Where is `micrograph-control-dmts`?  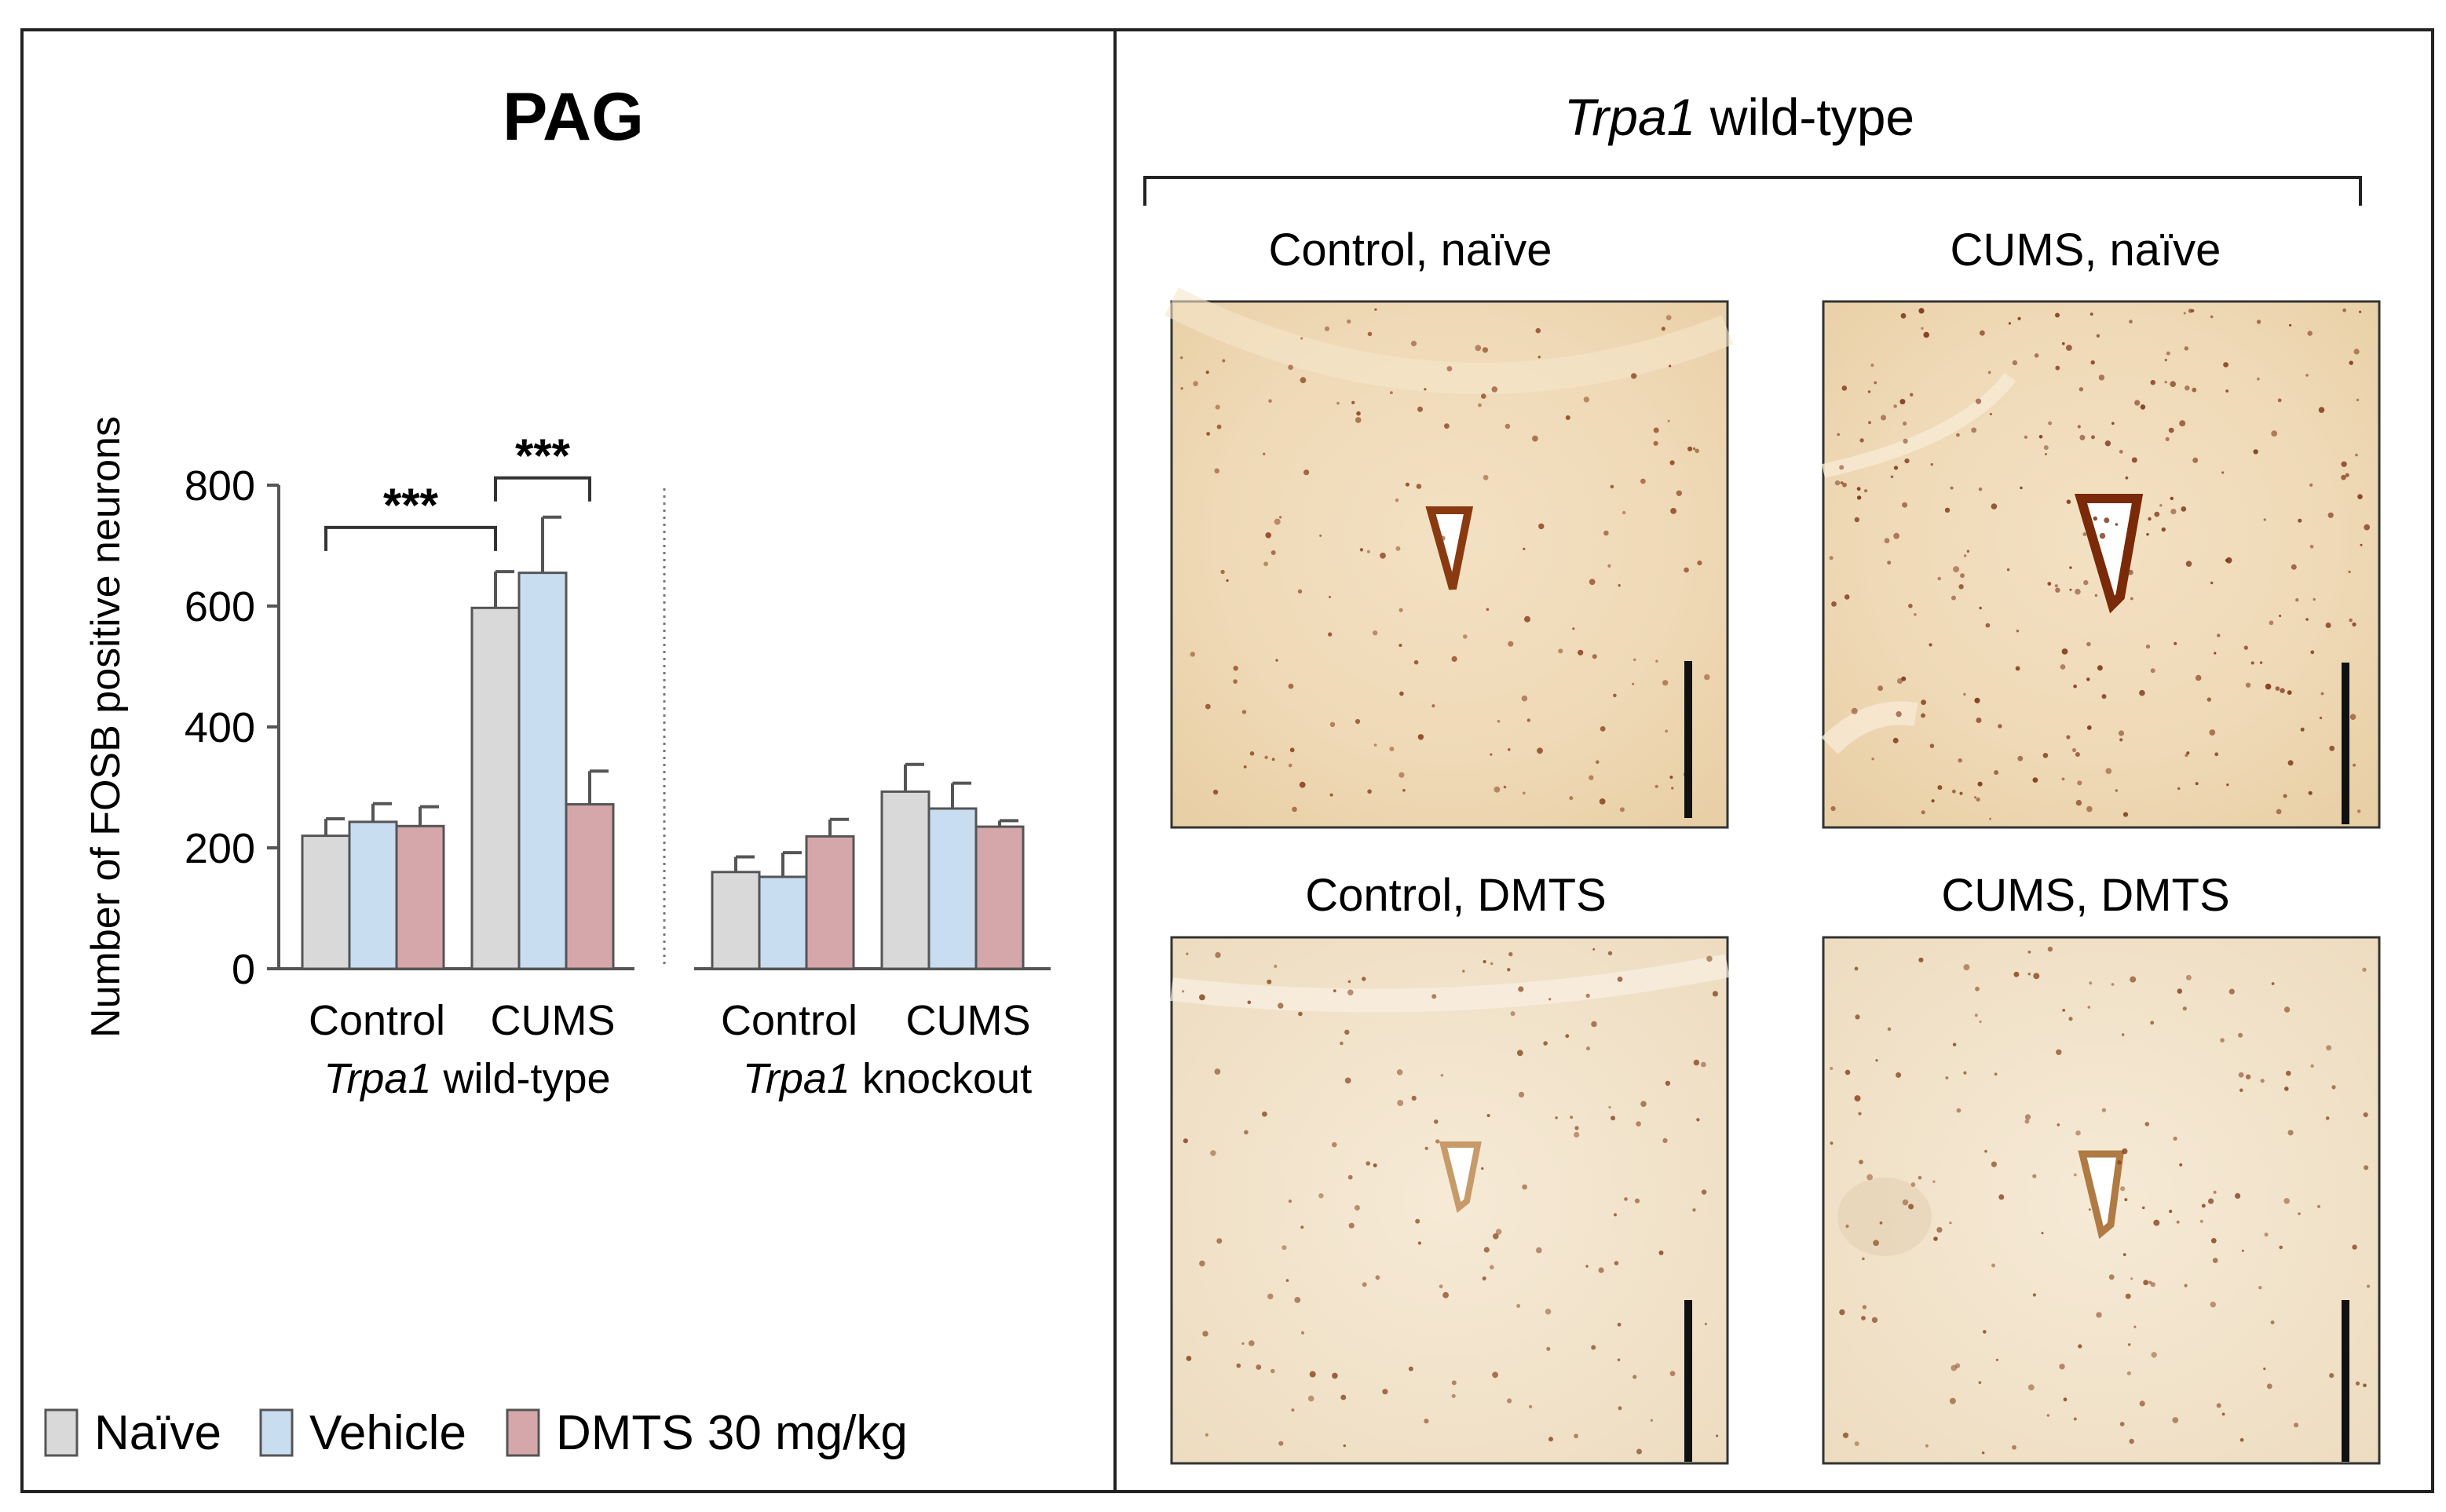
micrograph-control-dmts is located at coordinates (1450, 1200).